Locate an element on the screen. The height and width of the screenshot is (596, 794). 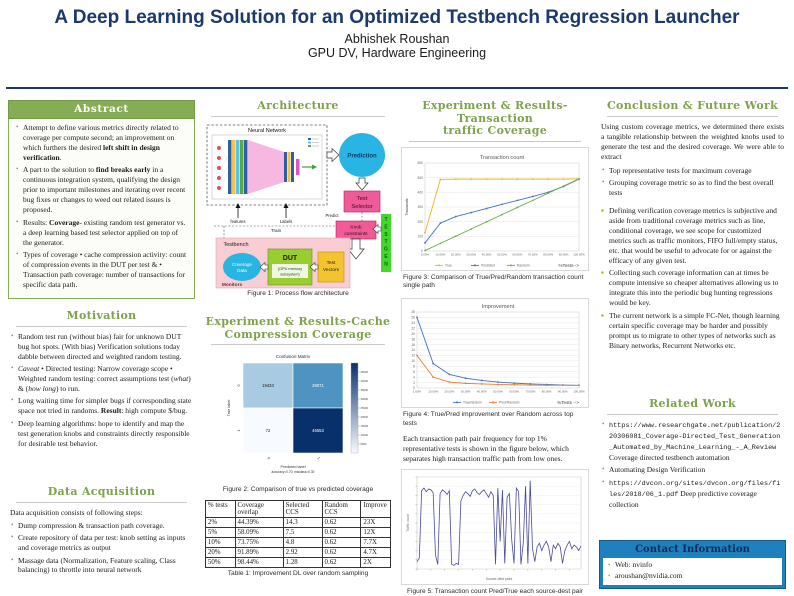
table-cell: 1.28 is located at coordinates (302, 562).